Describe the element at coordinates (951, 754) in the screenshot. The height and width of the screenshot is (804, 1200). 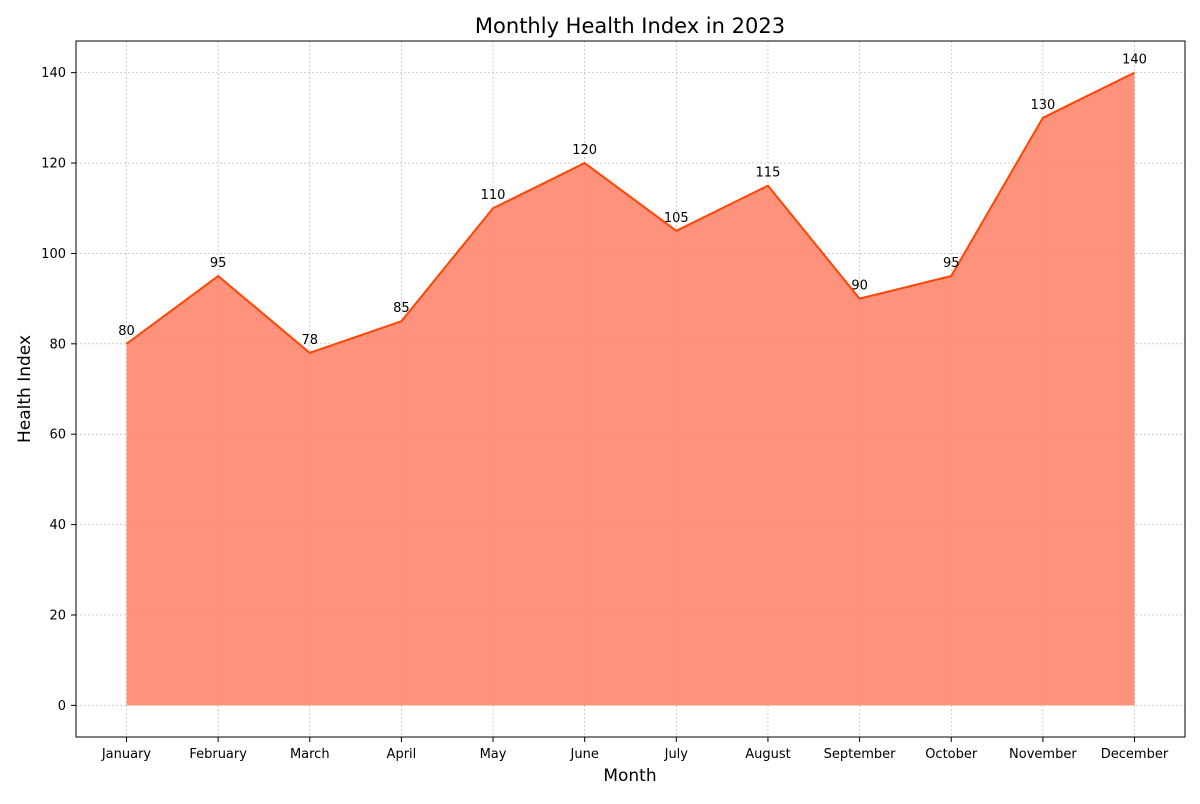
I see `x-tick-label: October` at that location.